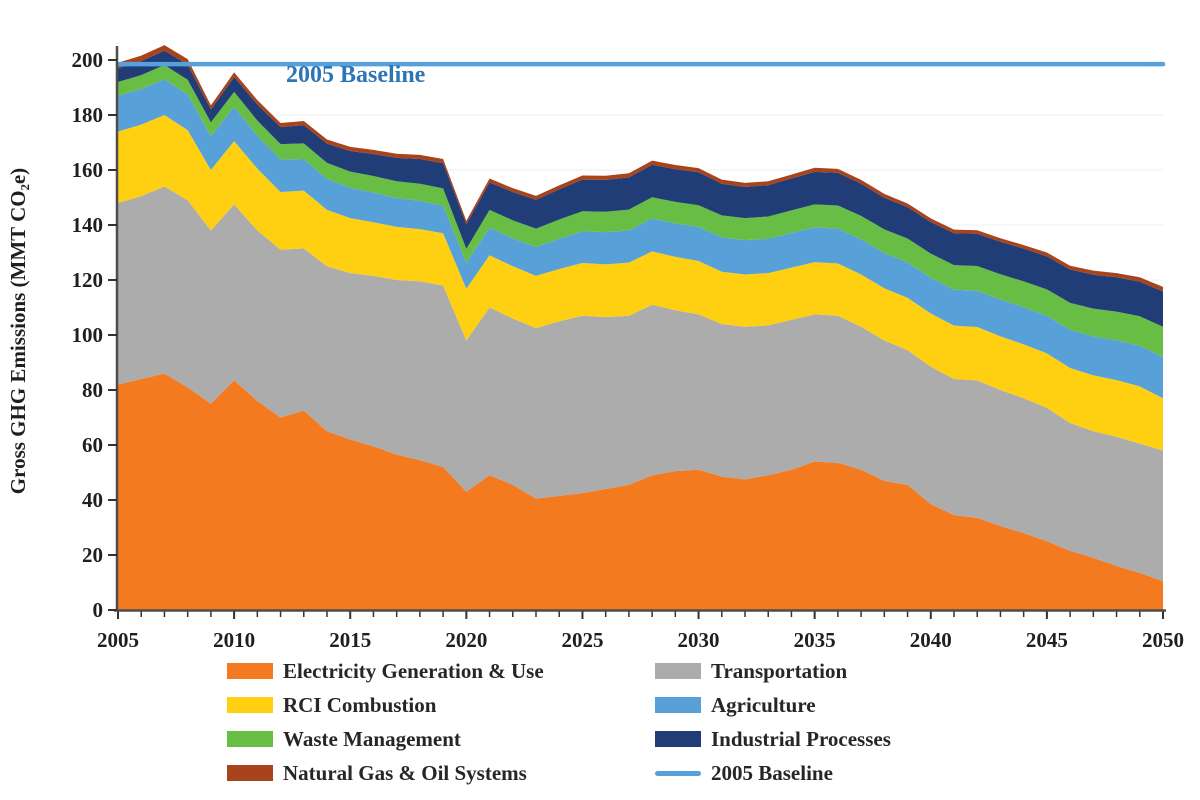  Describe the element at coordinates (405, 772) in the screenshot. I see `legend-label: Natural Gas & Oil Systems` at that location.